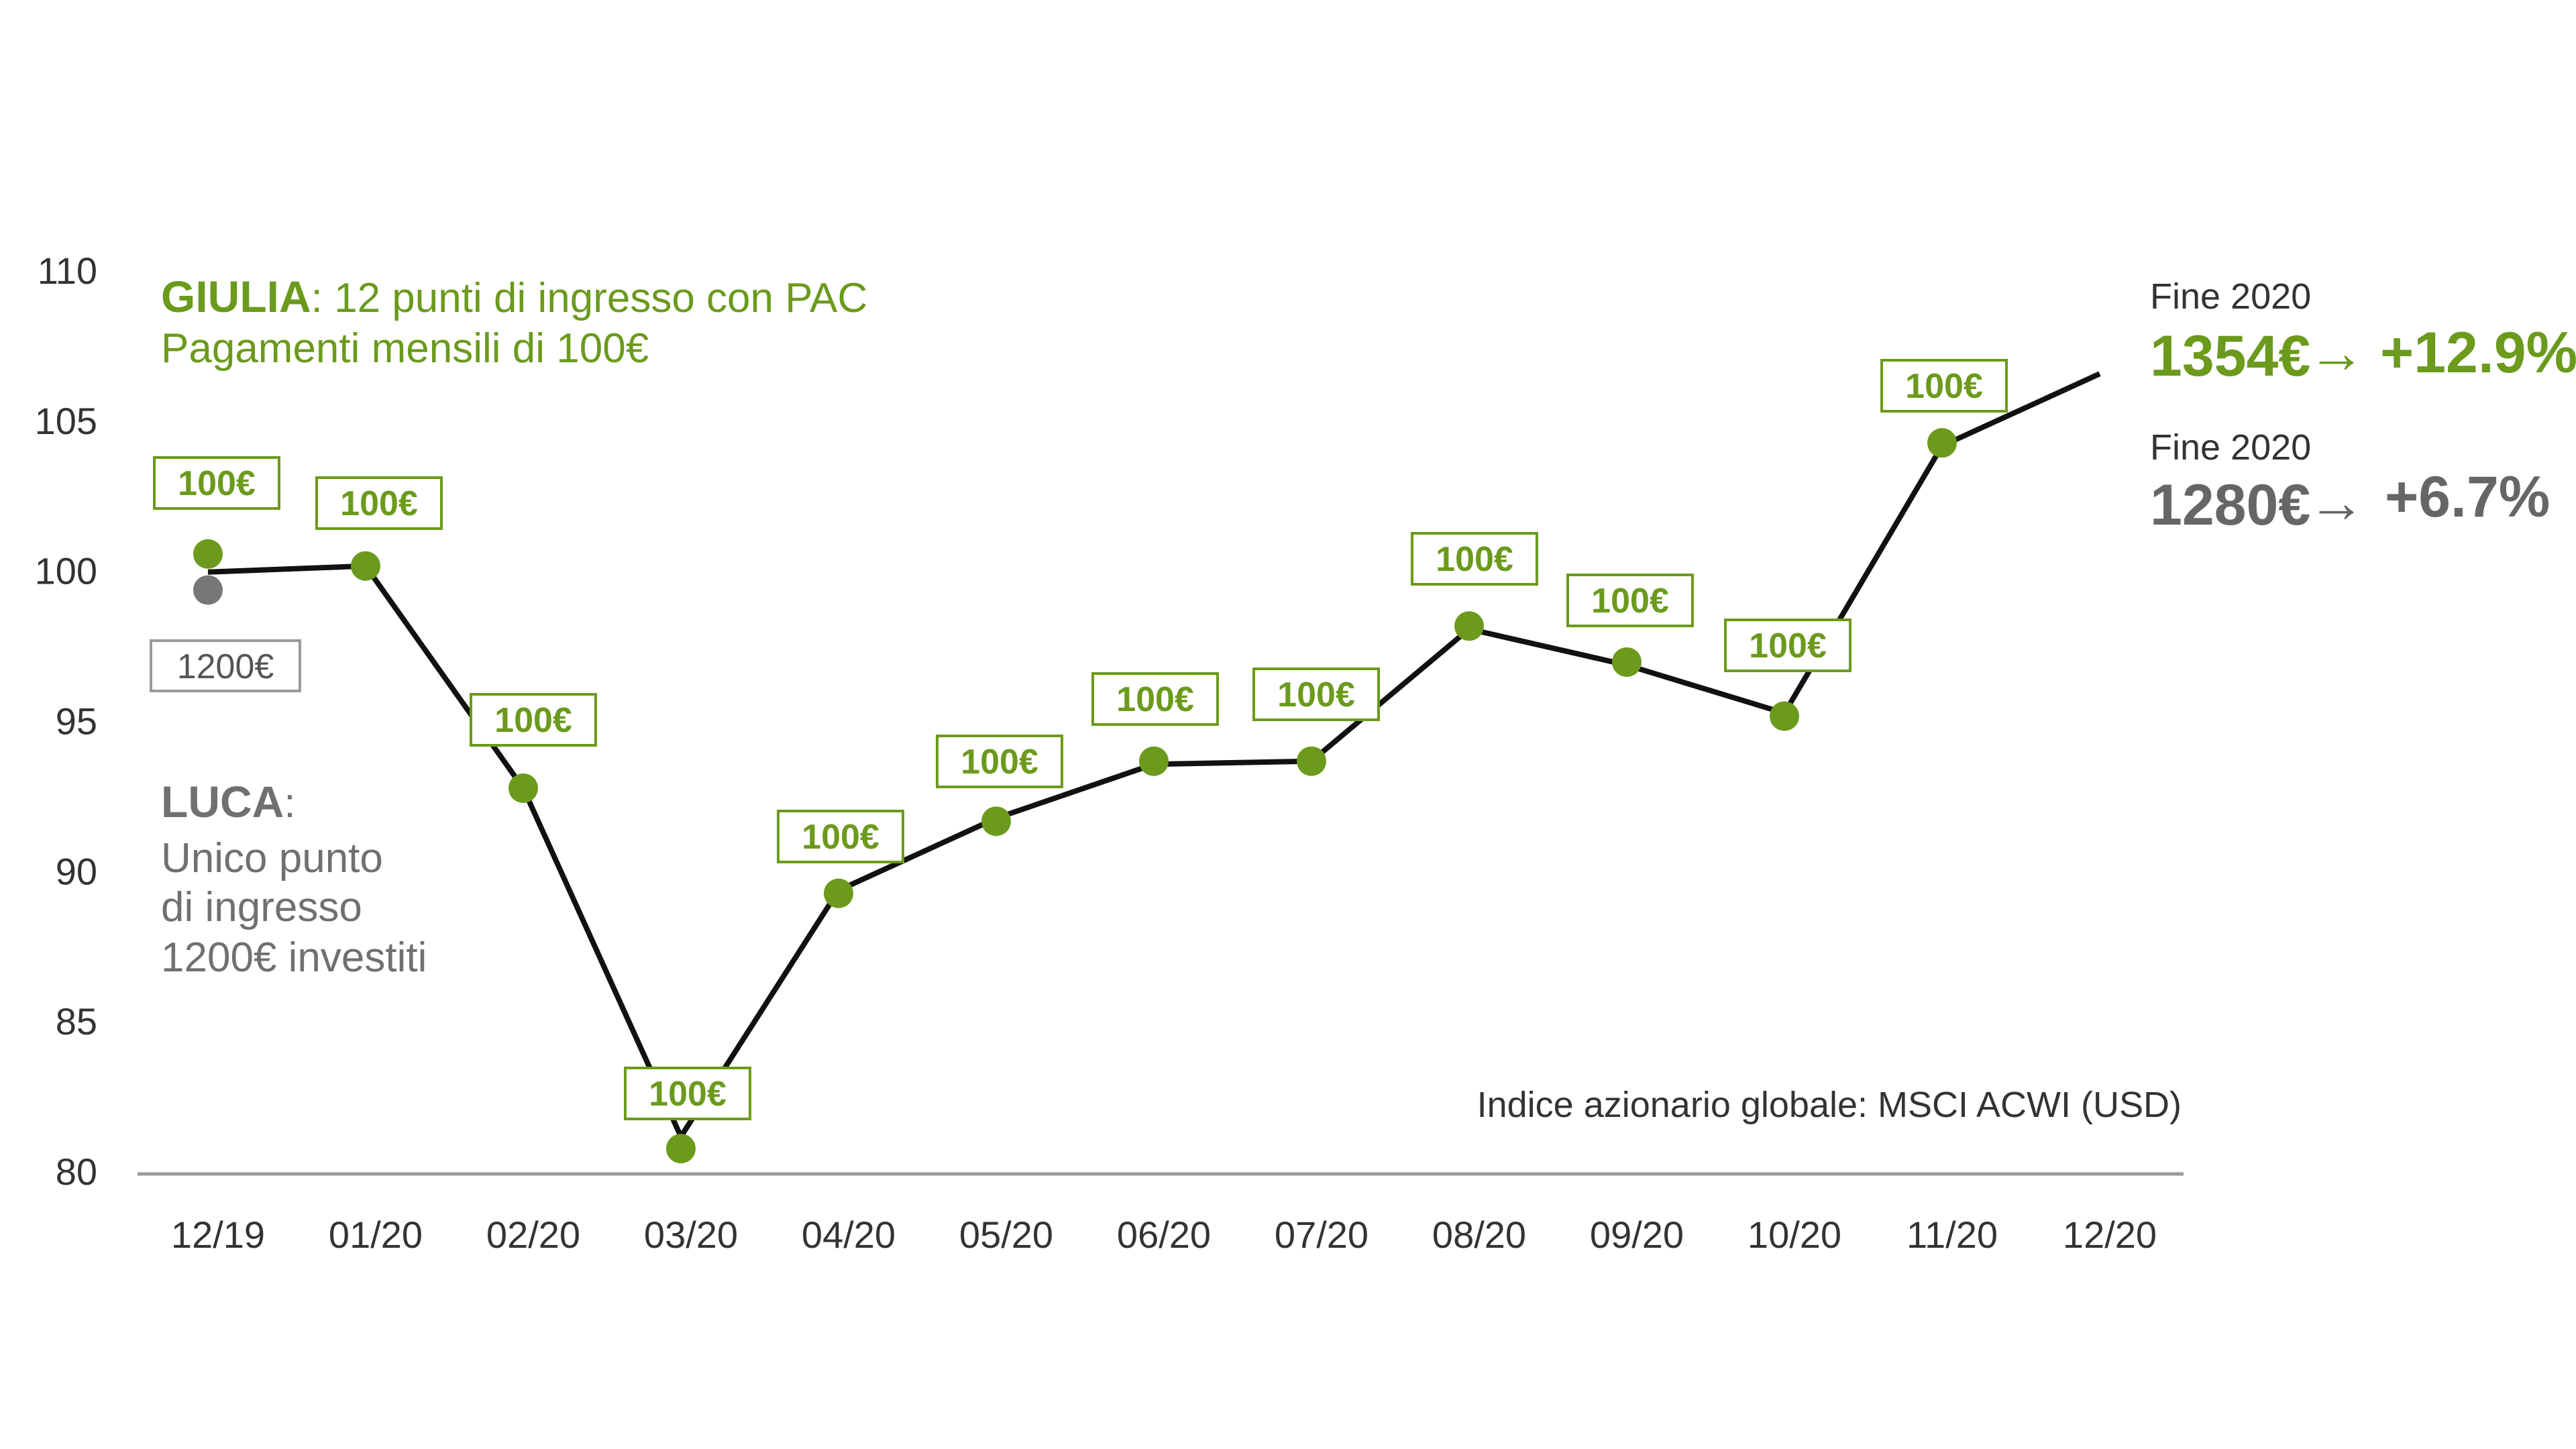 The height and width of the screenshot is (1449, 2576). What do you see at coordinates (2230, 356) in the screenshot?
I see `end-giulia-value: 1354€` at bounding box center [2230, 356].